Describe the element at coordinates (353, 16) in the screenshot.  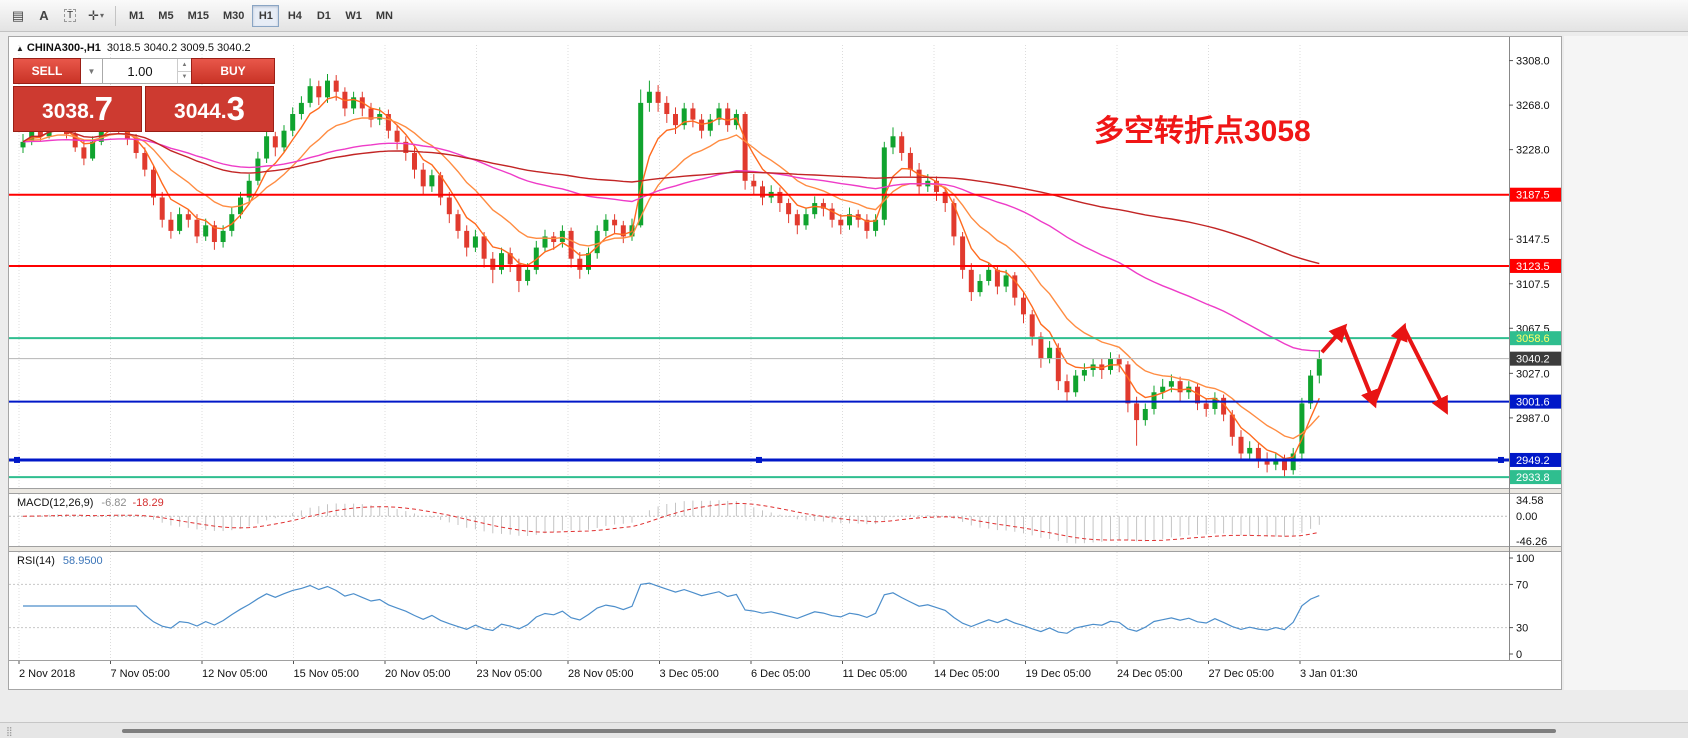
I see `timeframe-w1-button: W1` at that location.